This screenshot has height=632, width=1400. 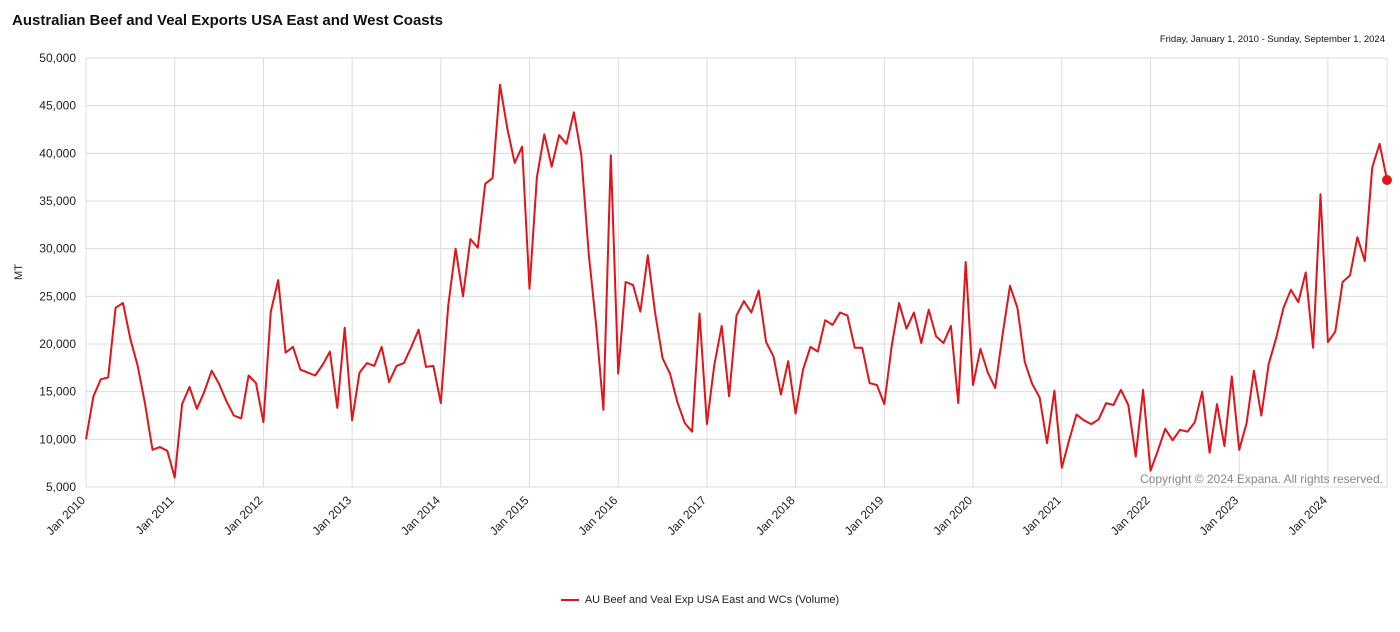 I want to click on y-tick-label: 25,000, so click(x=57, y=296).